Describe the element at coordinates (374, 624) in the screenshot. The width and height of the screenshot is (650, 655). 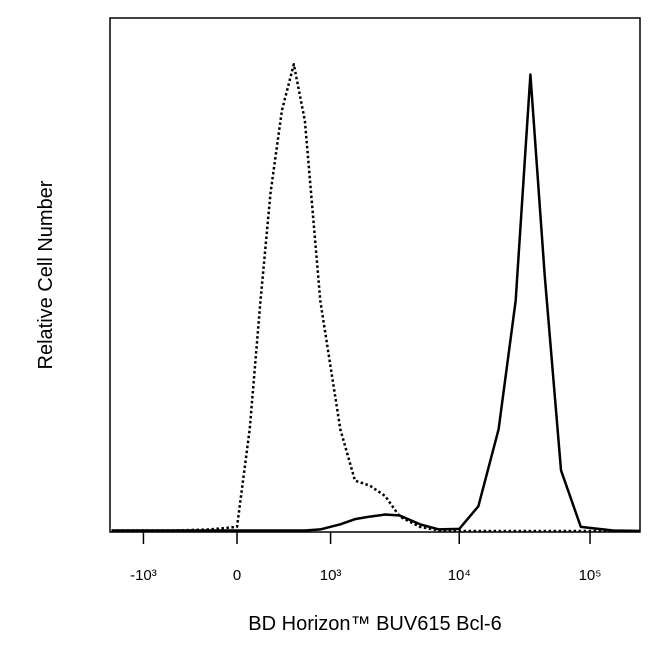
I see `x-axis-label: BD Horizon™ BUV615 Bcl-6` at that location.